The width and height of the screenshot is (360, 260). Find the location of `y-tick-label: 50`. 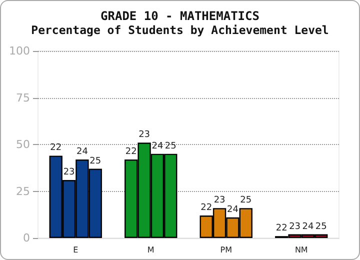

y-tick-label: 50 is located at coordinates (23, 144).